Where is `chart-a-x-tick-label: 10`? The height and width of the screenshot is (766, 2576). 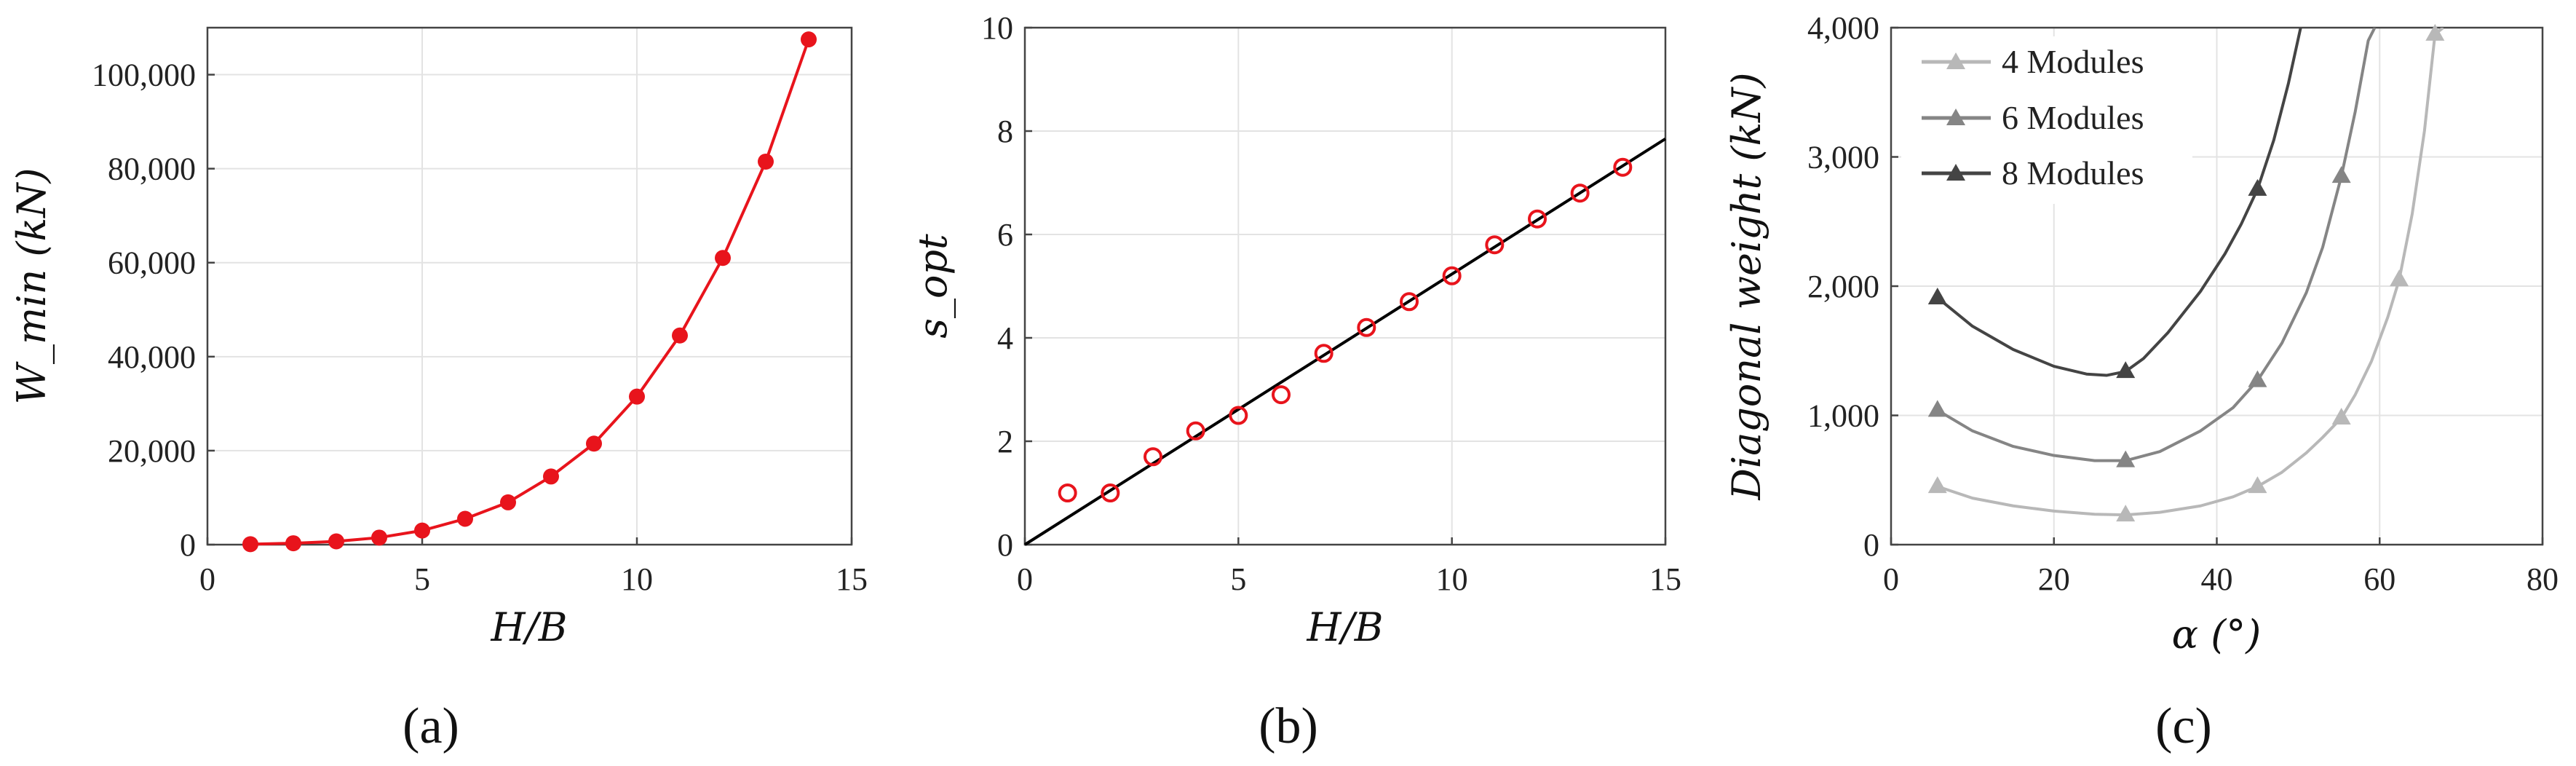
chart-a-x-tick-label: 10 is located at coordinates (637, 579).